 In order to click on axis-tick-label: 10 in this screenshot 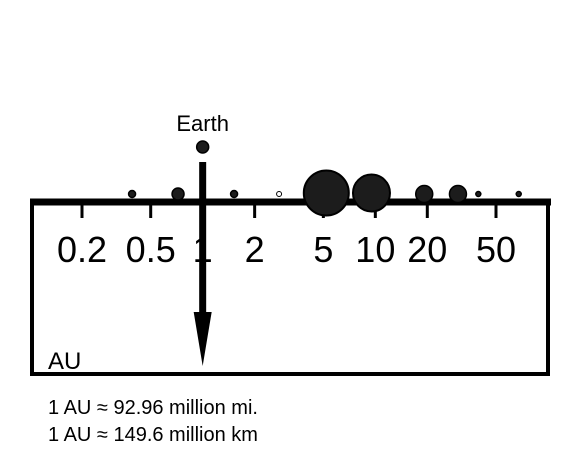, I will do `click(375, 249)`.